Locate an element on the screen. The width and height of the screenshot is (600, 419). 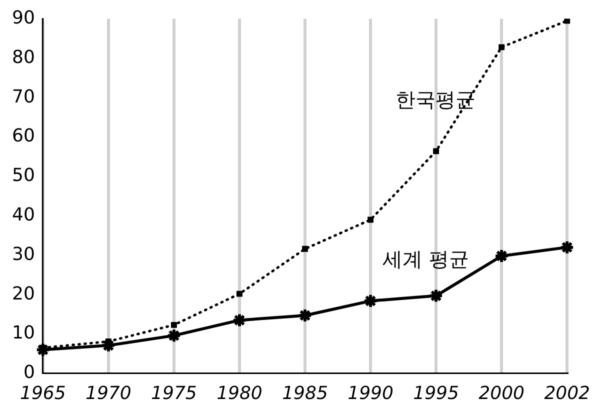
y-tick-label: 40 is located at coordinates (23, 215).